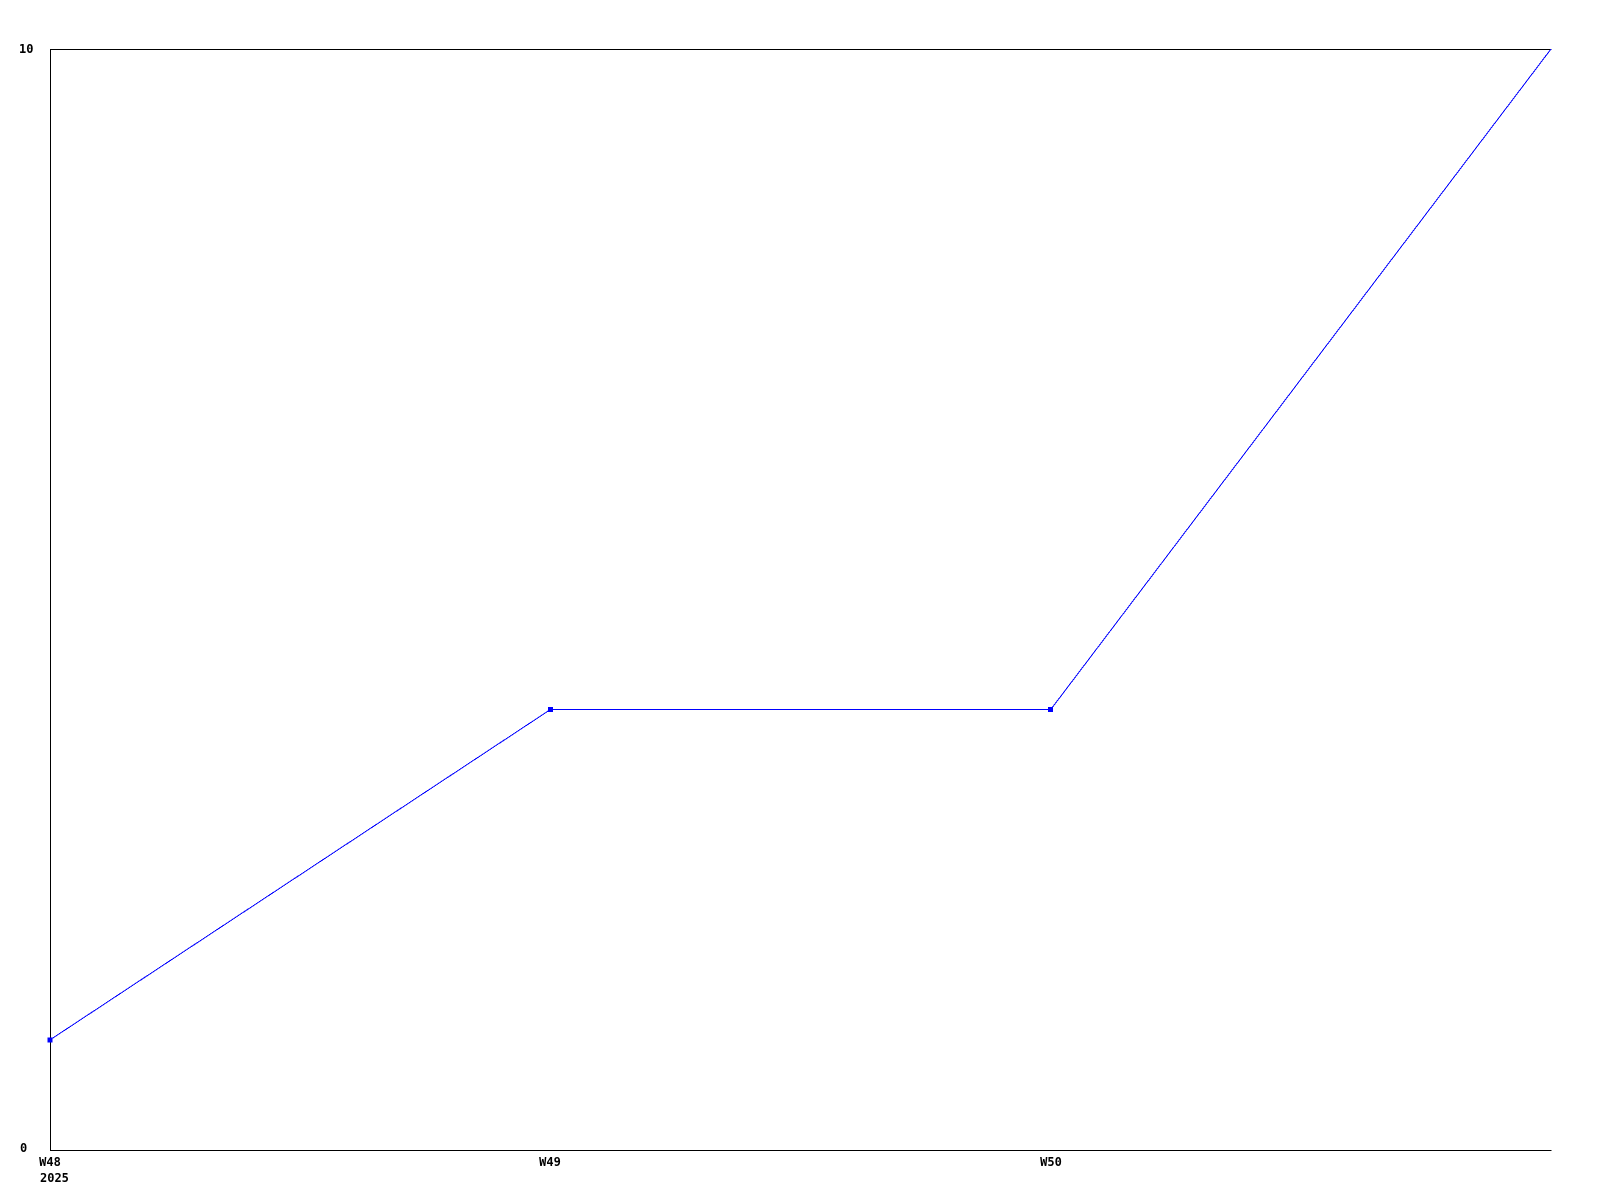  Describe the element at coordinates (26, 49) in the screenshot. I see `y-axis-max-label: 10` at that location.